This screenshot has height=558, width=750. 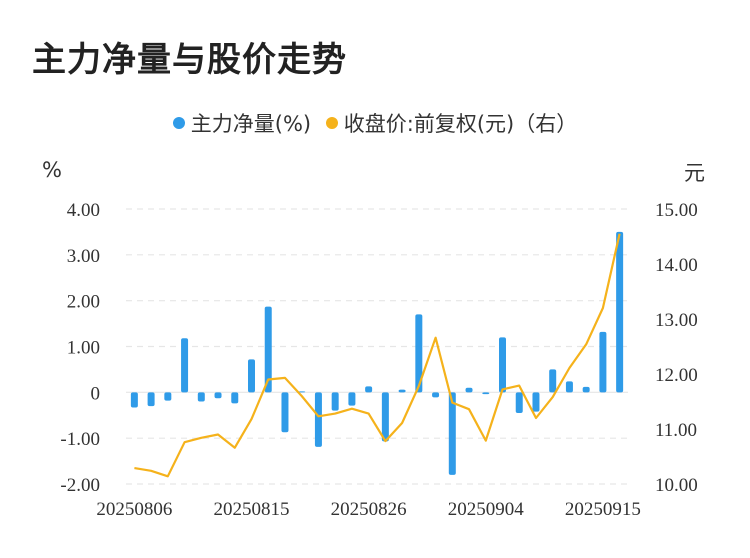 What do you see at coordinates (80, 485) in the screenshot?
I see `left-tick-label: -2.00` at bounding box center [80, 485].